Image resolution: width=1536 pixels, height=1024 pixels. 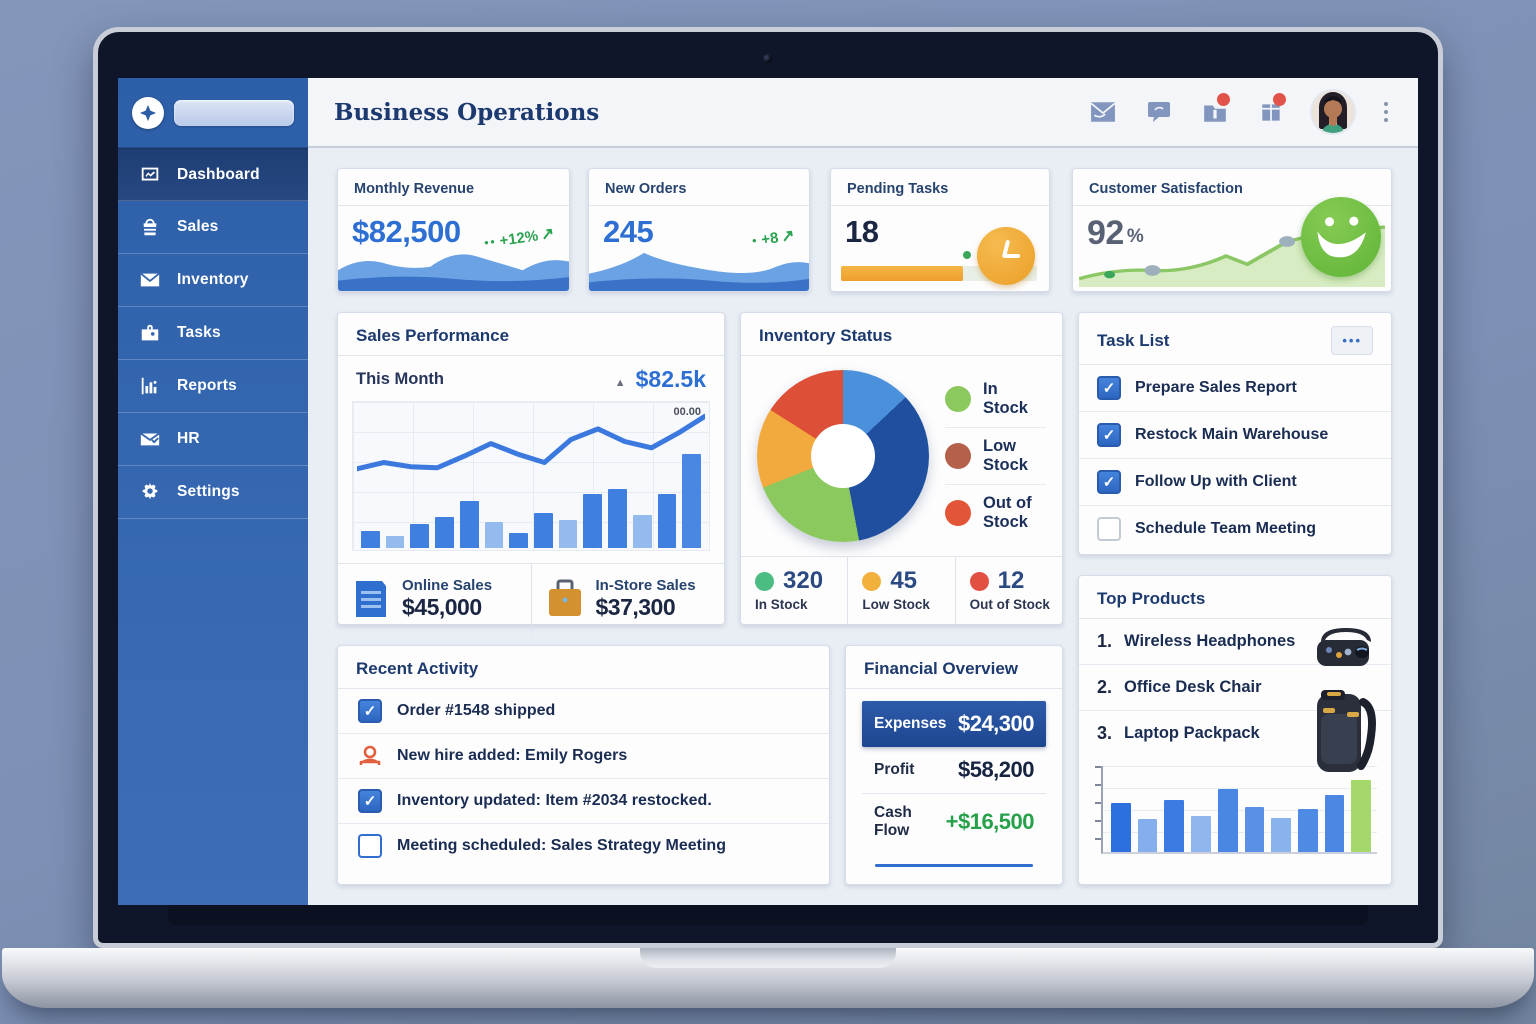 I want to click on sidebar: Dashboard Sales Inventory, so click(x=213, y=491).